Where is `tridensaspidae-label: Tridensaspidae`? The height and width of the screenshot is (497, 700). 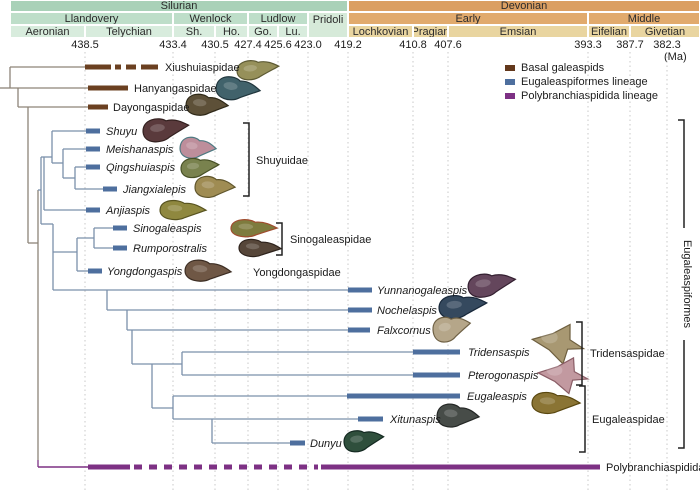
tridensaspidae-label: Tridensaspidae is located at coordinates (627, 354).